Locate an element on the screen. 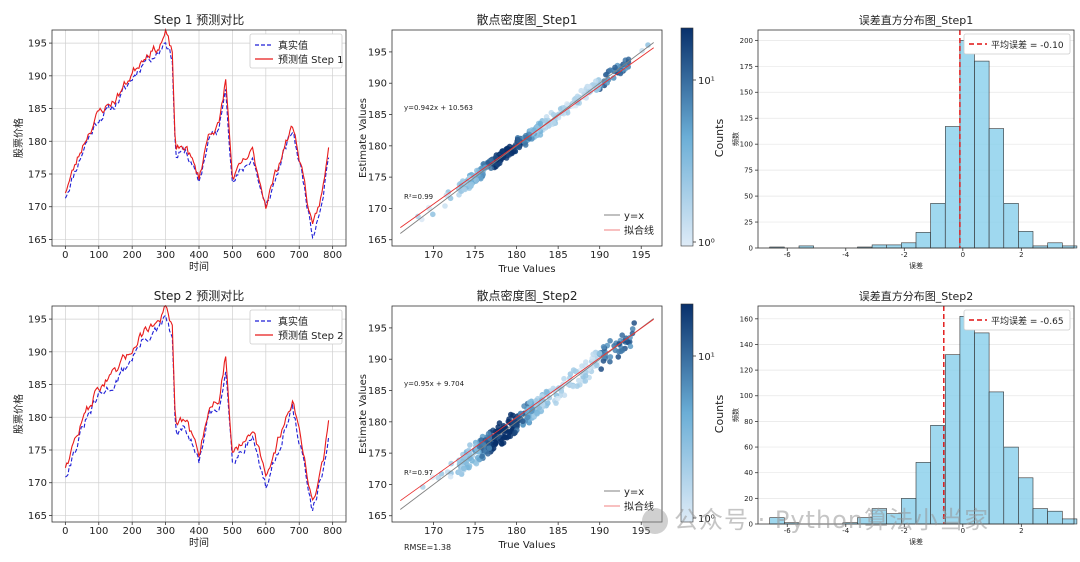 The height and width of the screenshot is (562, 1080). x-tick-label: 180 is located at coordinates (516, 255).